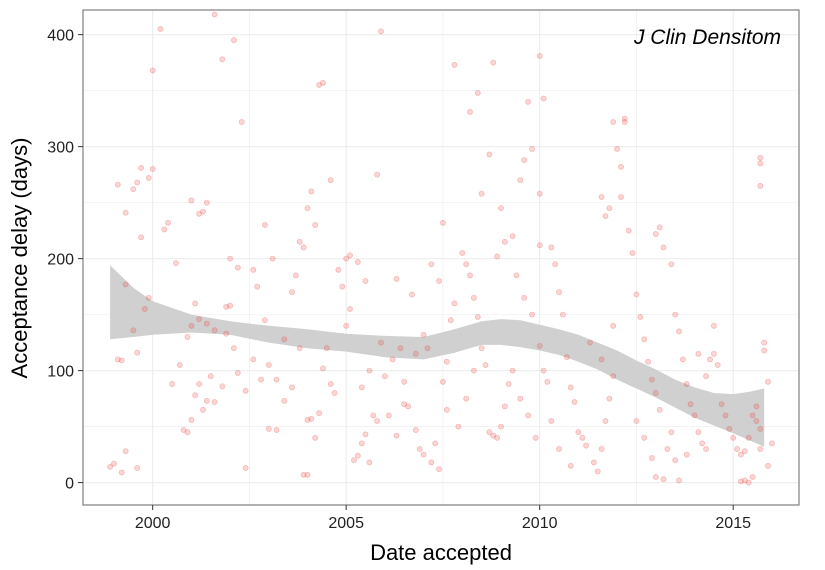 This screenshot has width=825, height=570. What do you see at coordinates (19, 258) in the screenshot?
I see `y-axis-title: Acceptance delay (days)` at bounding box center [19, 258].